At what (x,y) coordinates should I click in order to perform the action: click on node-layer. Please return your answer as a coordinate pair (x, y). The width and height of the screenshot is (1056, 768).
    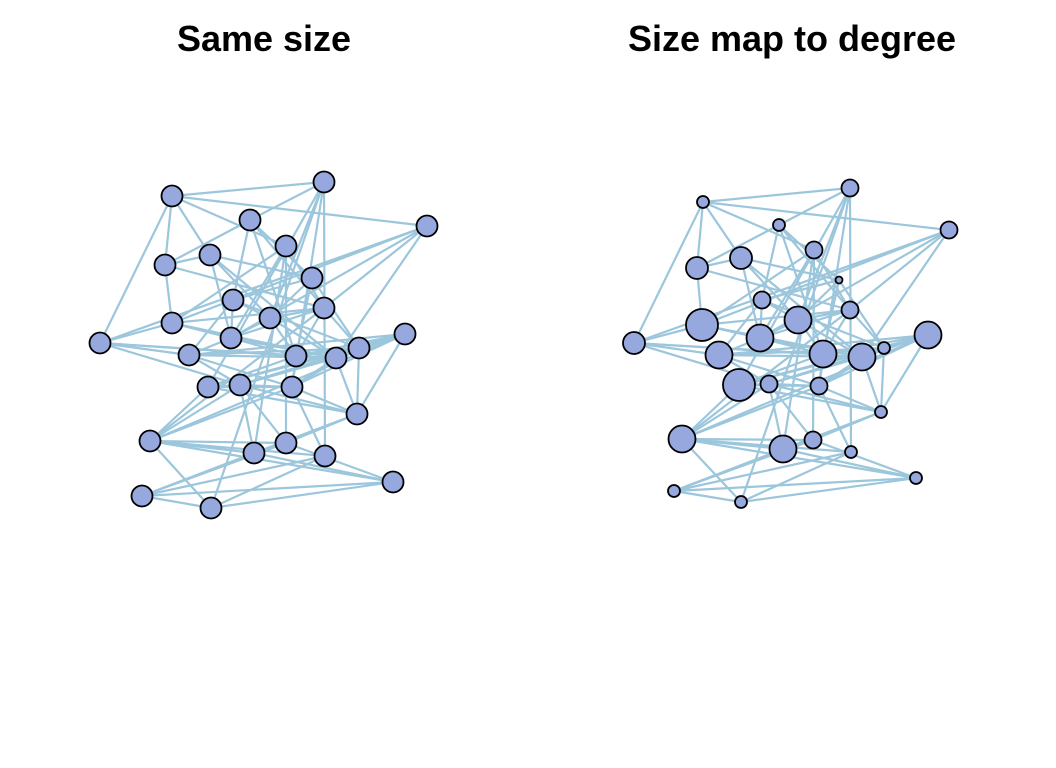
    Looking at the image, I should click on (790, 343).